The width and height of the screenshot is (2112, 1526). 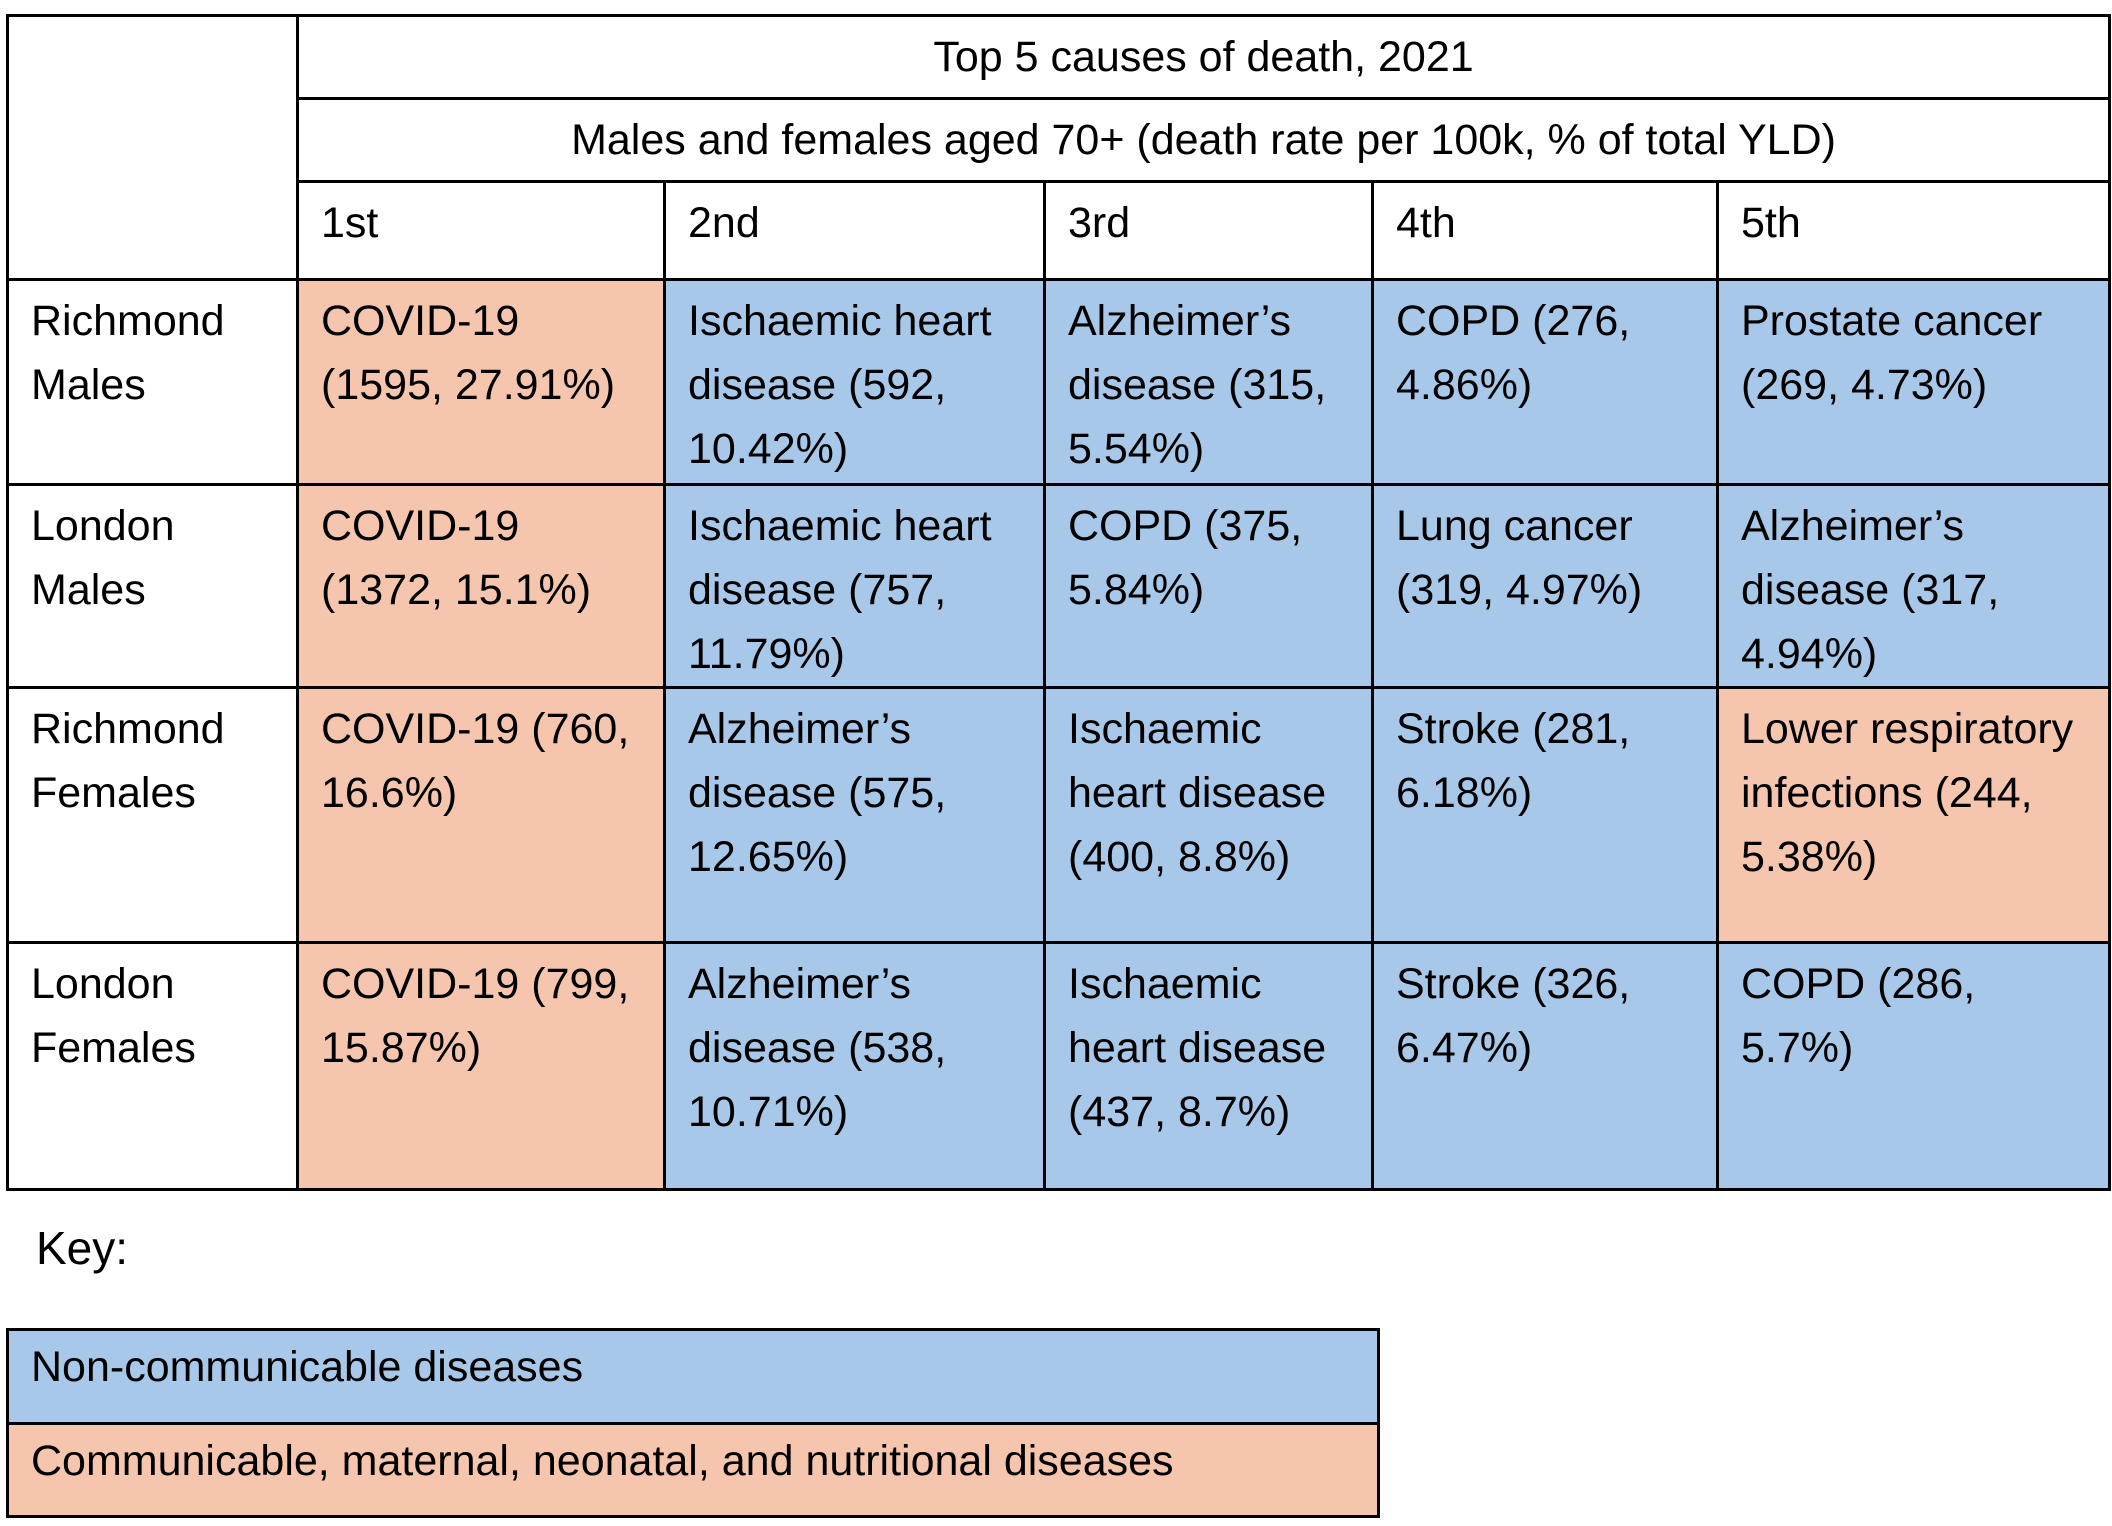 I want to click on table-cell: Stroke (281, 6.18%), so click(x=1545, y=815).